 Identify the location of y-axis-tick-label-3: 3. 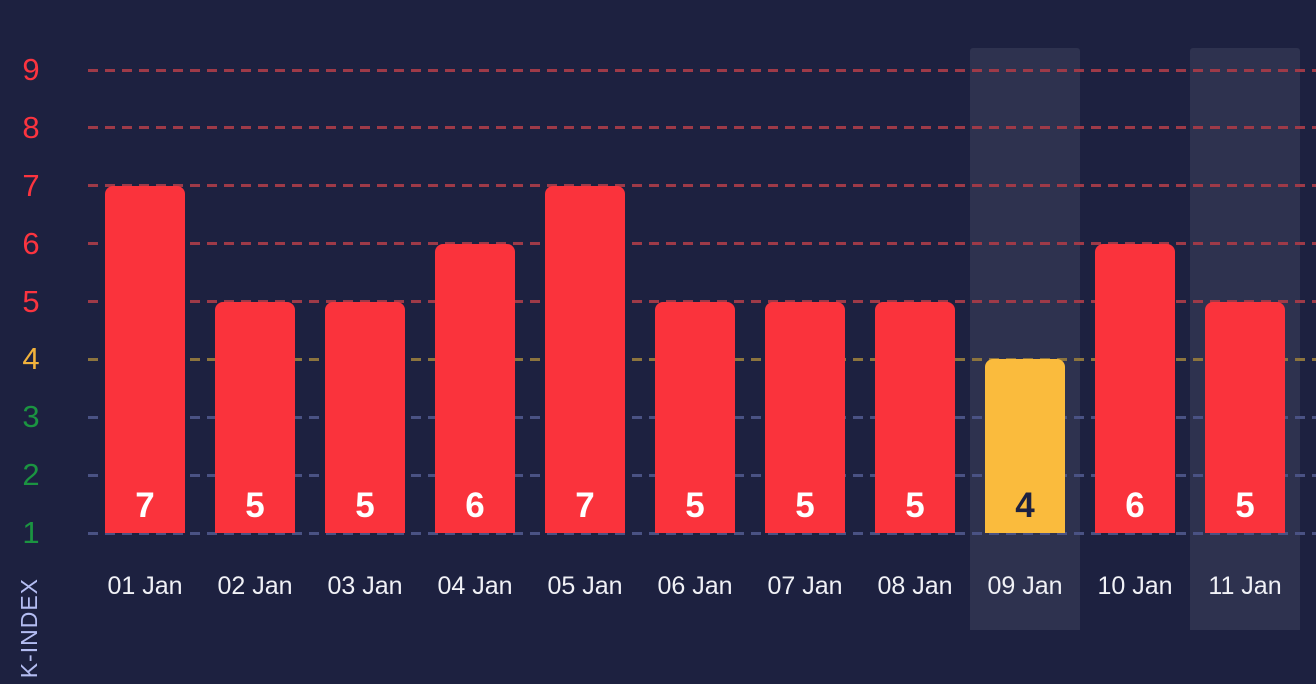
(31, 417).